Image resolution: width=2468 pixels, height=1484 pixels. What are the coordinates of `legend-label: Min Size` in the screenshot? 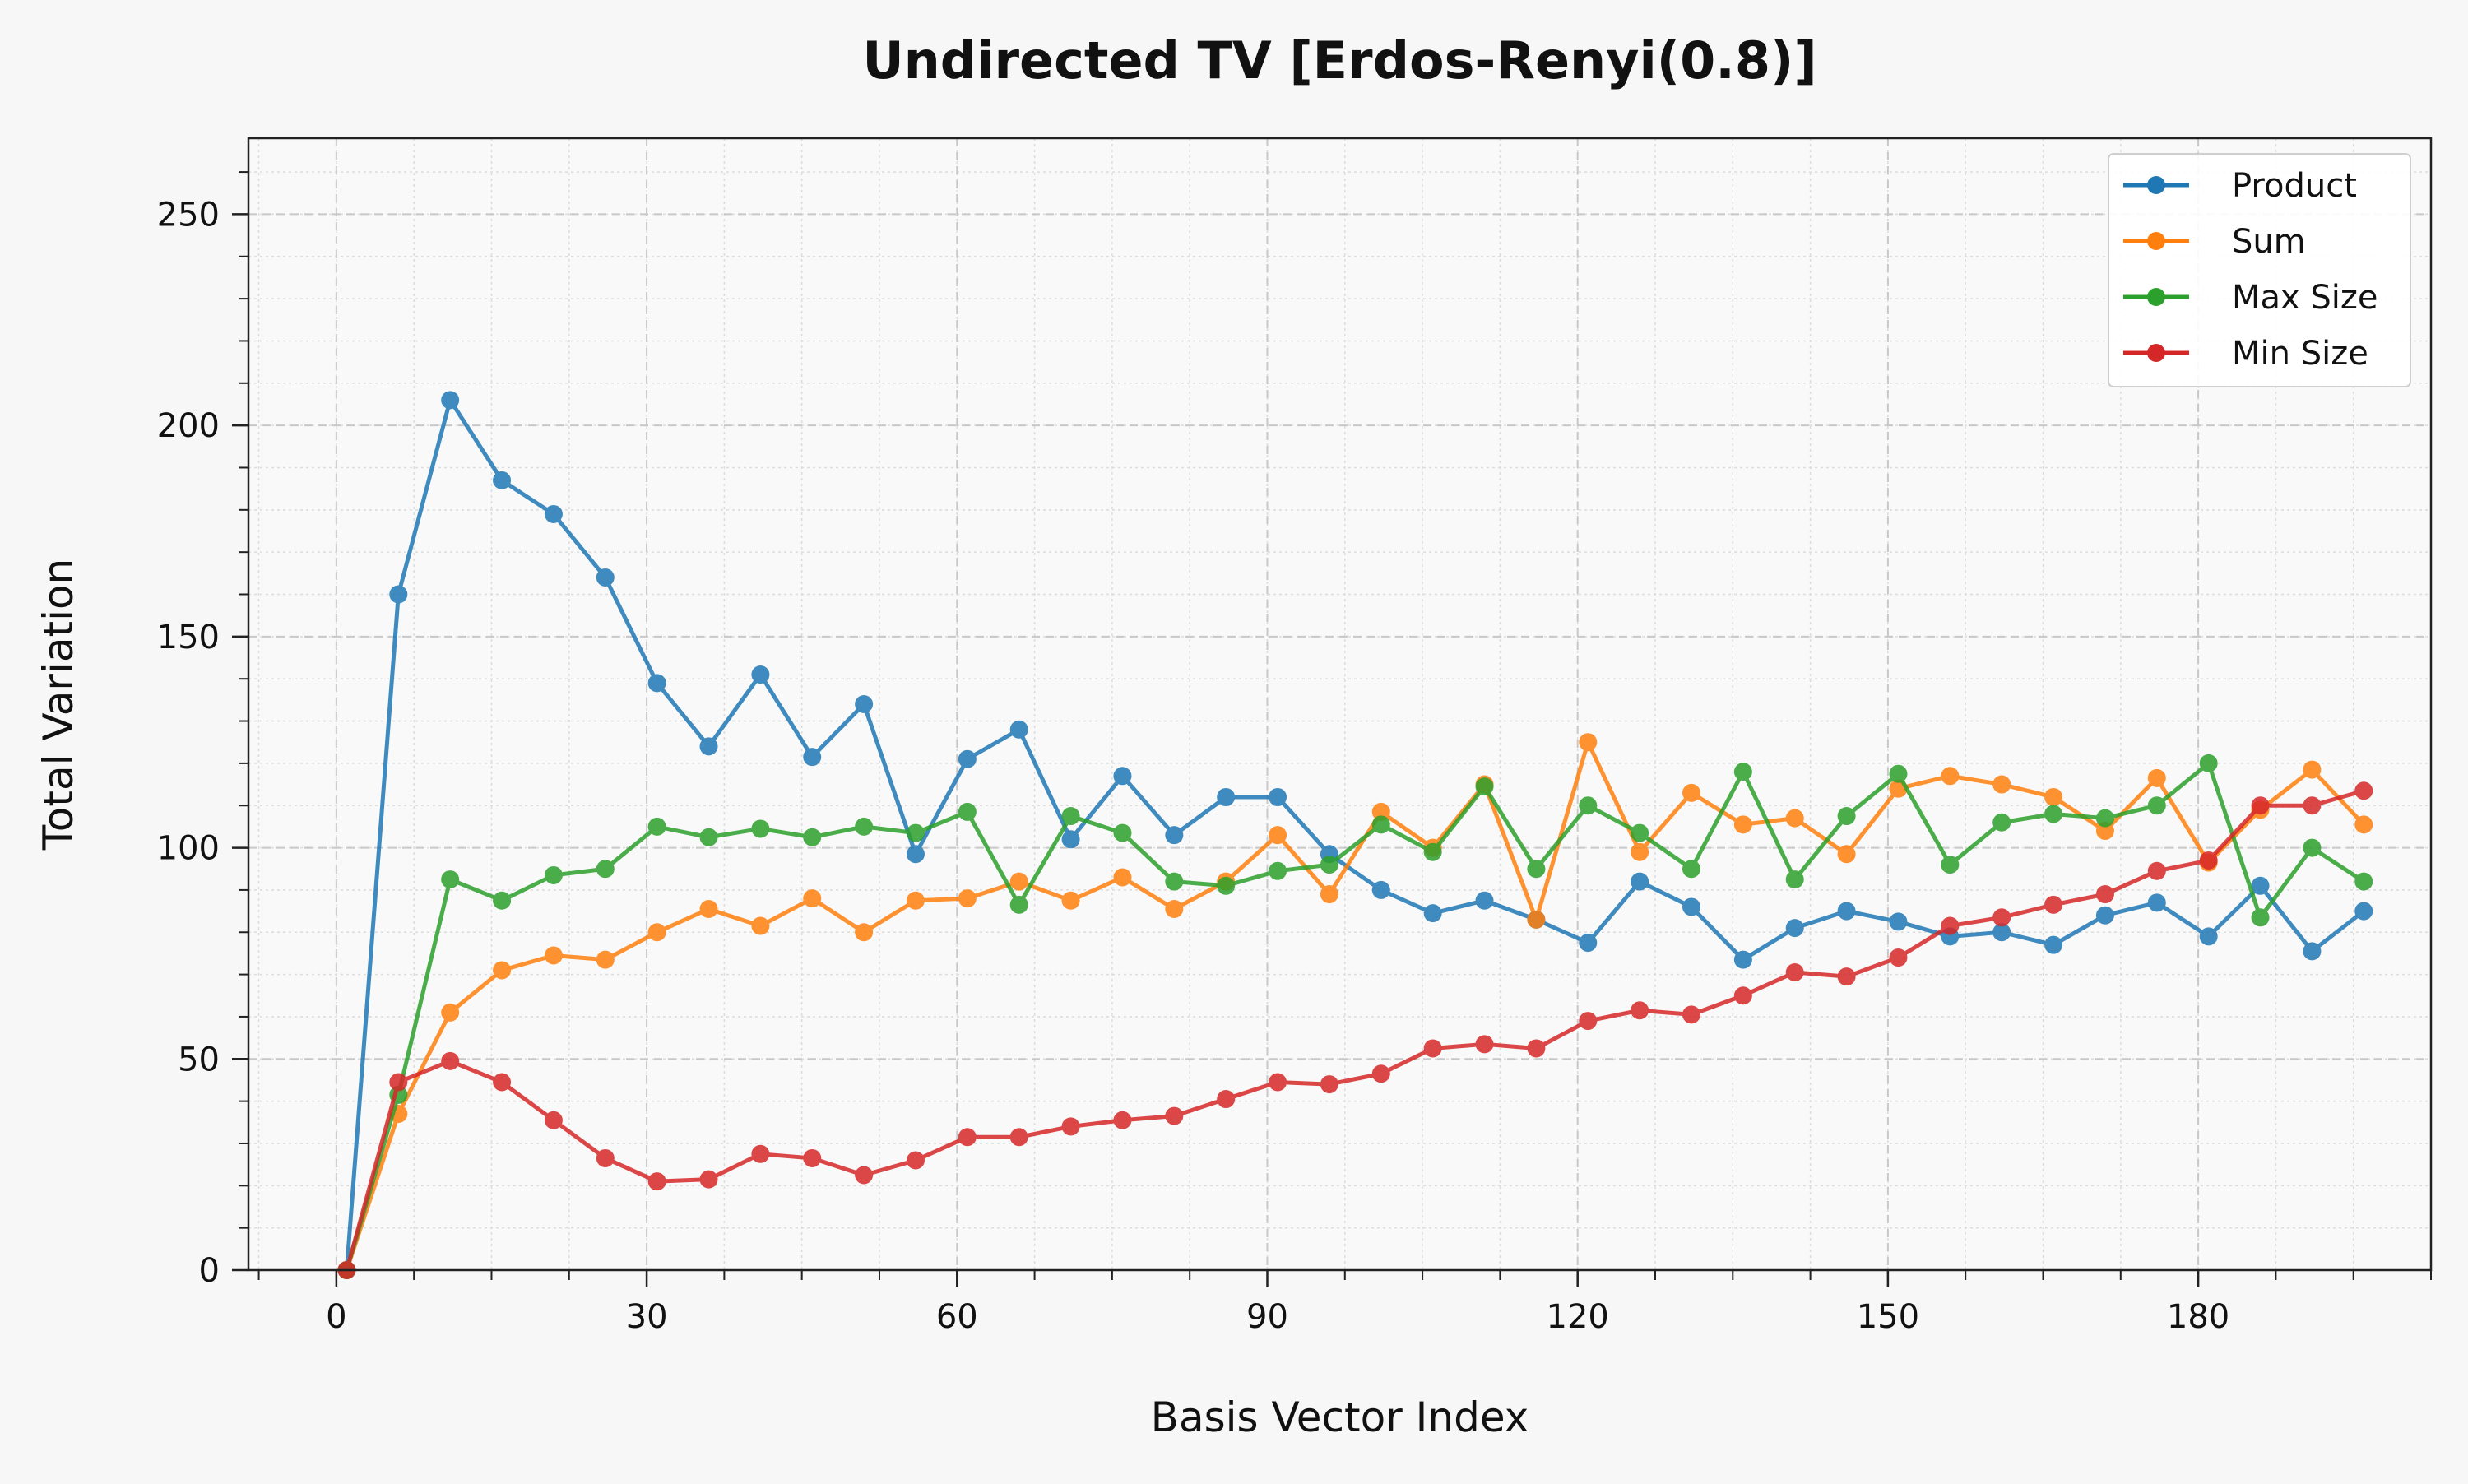 It's located at (2300, 354).